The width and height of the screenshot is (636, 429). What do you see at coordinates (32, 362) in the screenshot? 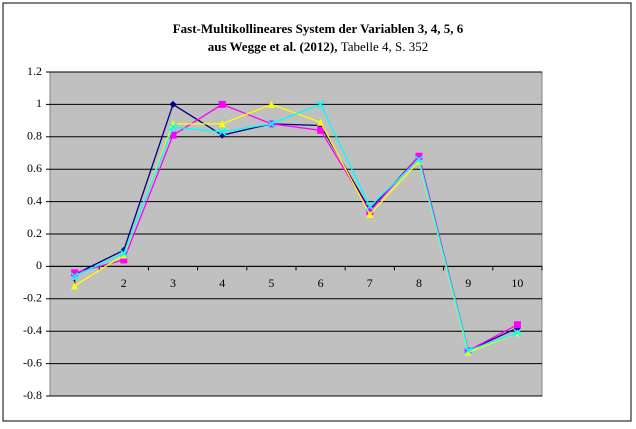
I see `y-tick-label: -0.6` at bounding box center [32, 362].